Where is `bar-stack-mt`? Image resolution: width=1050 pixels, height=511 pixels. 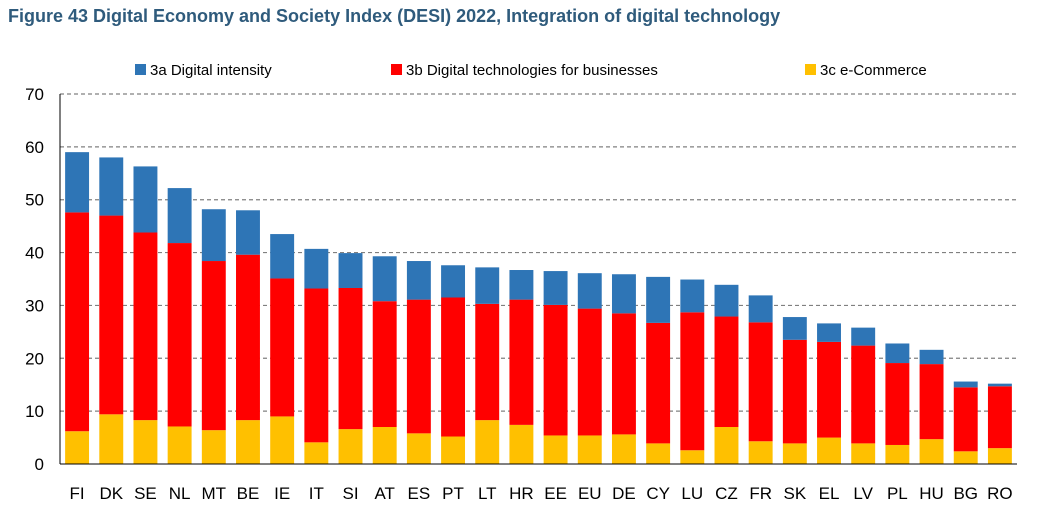
bar-stack-mt is located at coordinates (213, 336).